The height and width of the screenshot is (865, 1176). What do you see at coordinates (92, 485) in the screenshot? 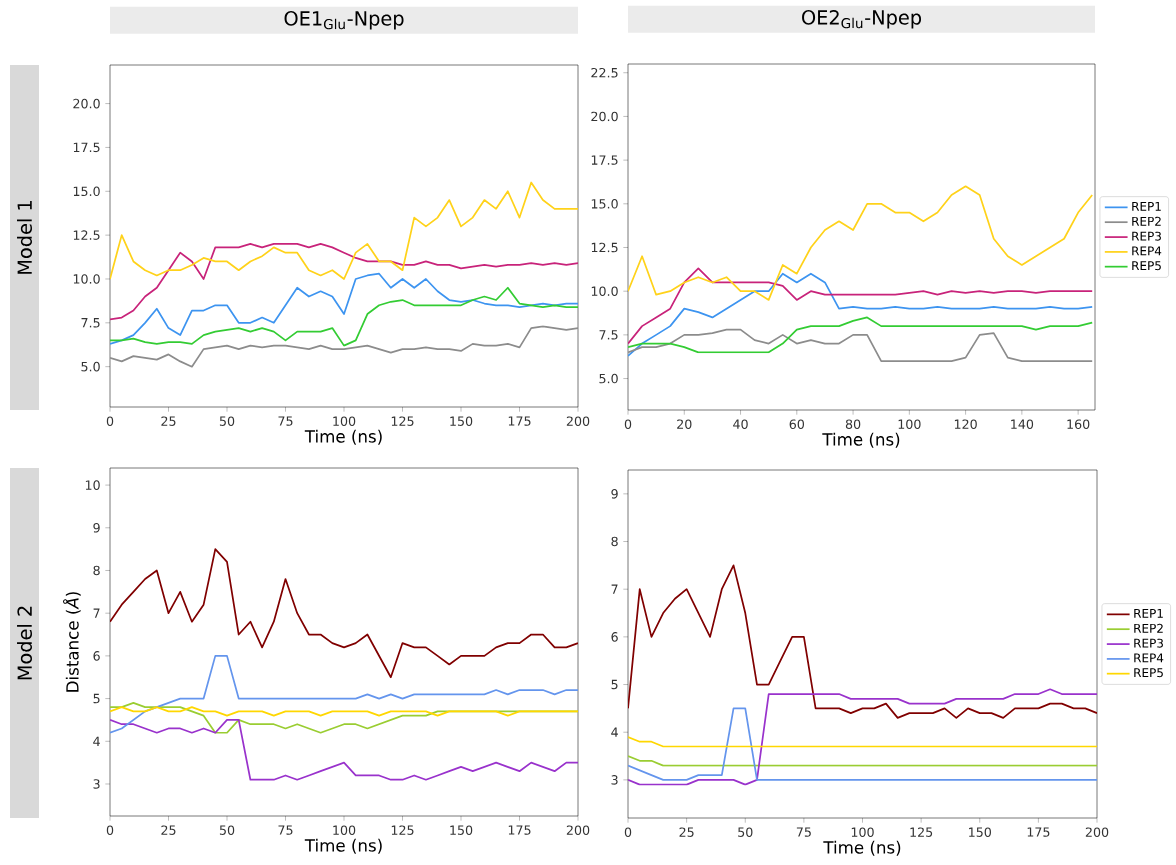
I see `y-tick-label: 10` at bounding box center [92, 485].